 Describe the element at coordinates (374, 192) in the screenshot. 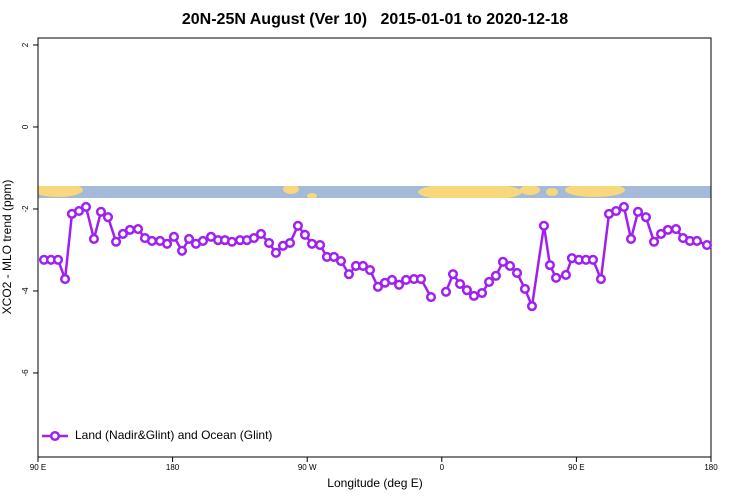

I see `map-strip` at that location.